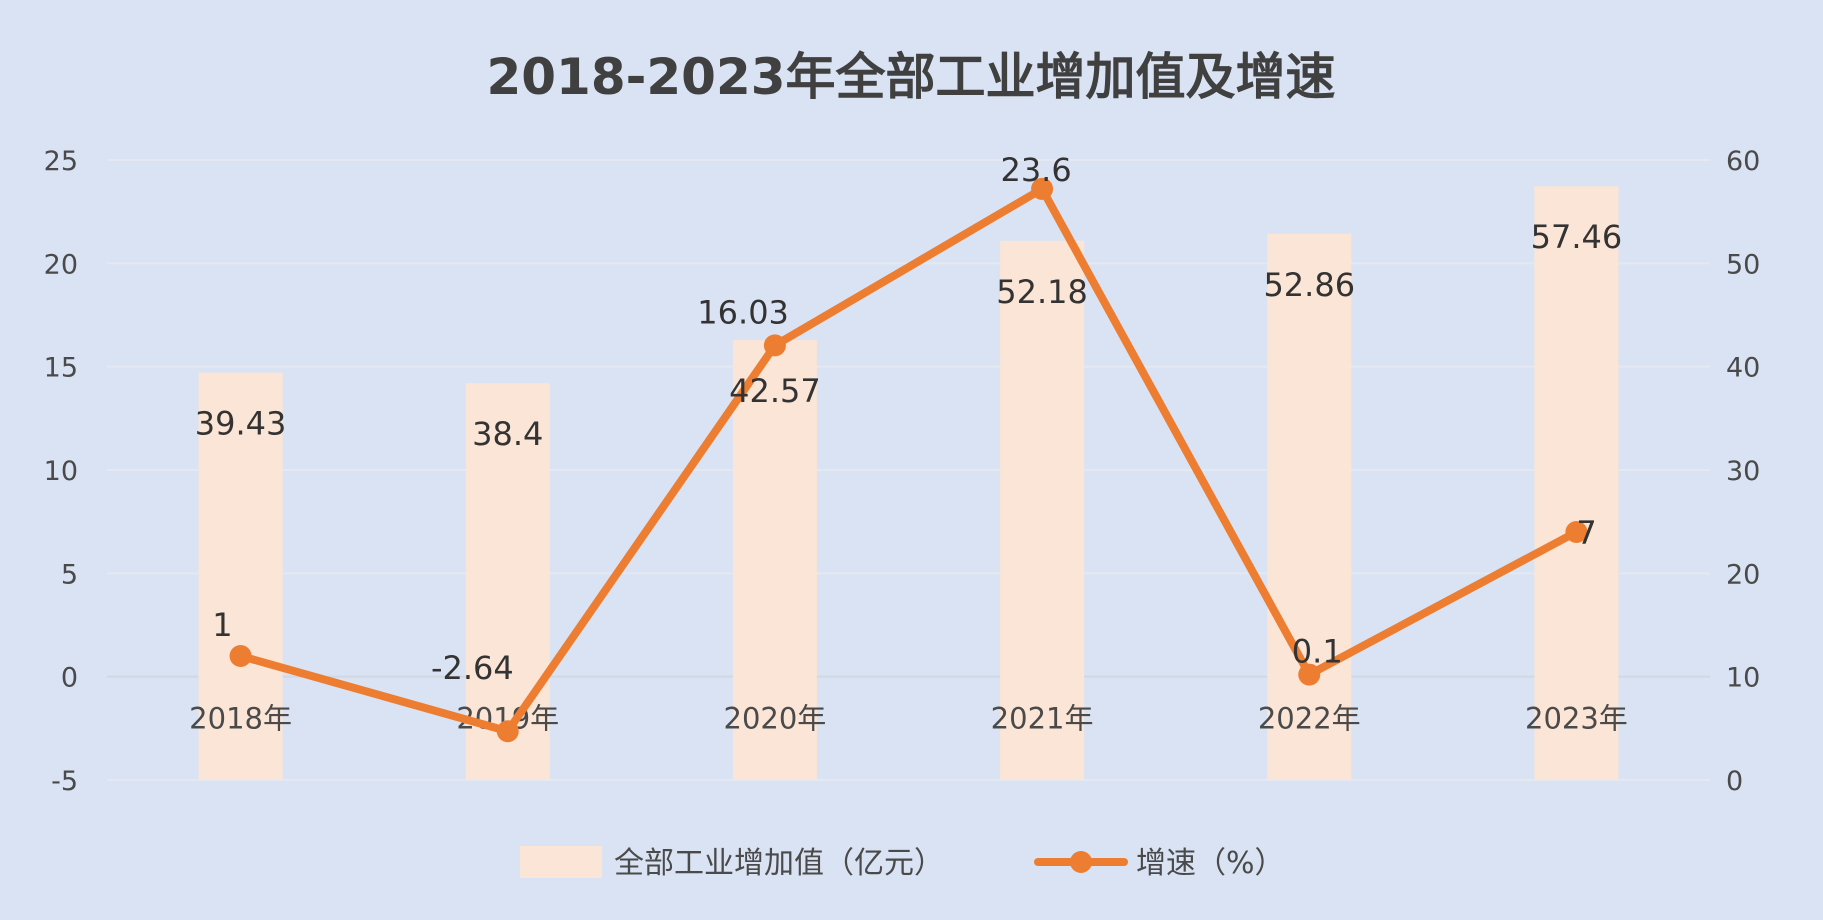 This screenshot has width=1823, height=920. I want to click on right-y-tick-label: 10, so click(1743, 678).